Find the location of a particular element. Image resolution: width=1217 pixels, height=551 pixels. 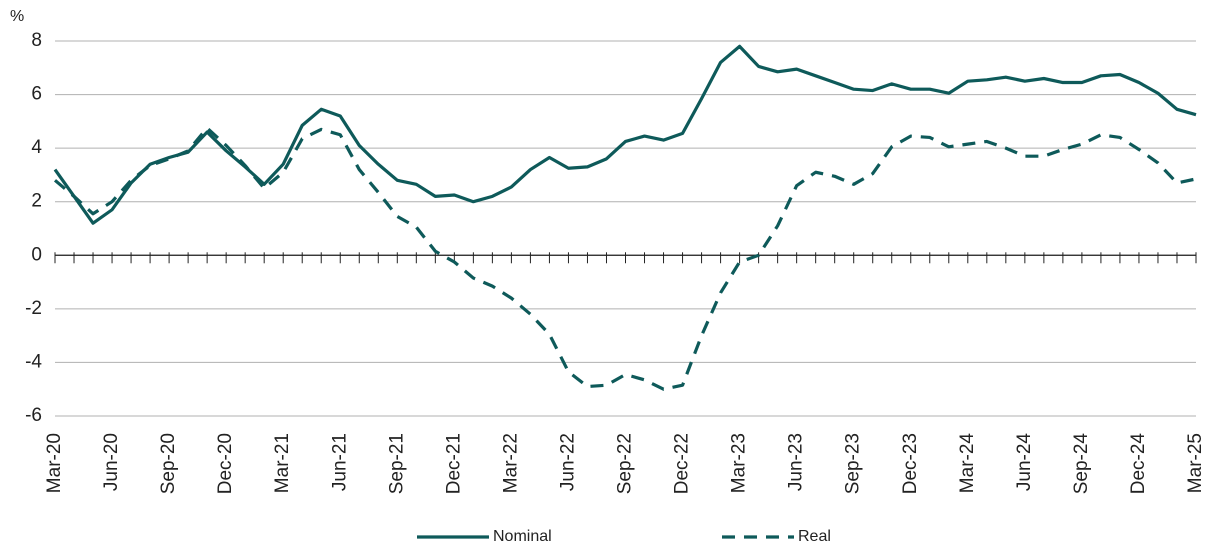

x-tick-label: Mar-21 is located at coordinates (282, 463).